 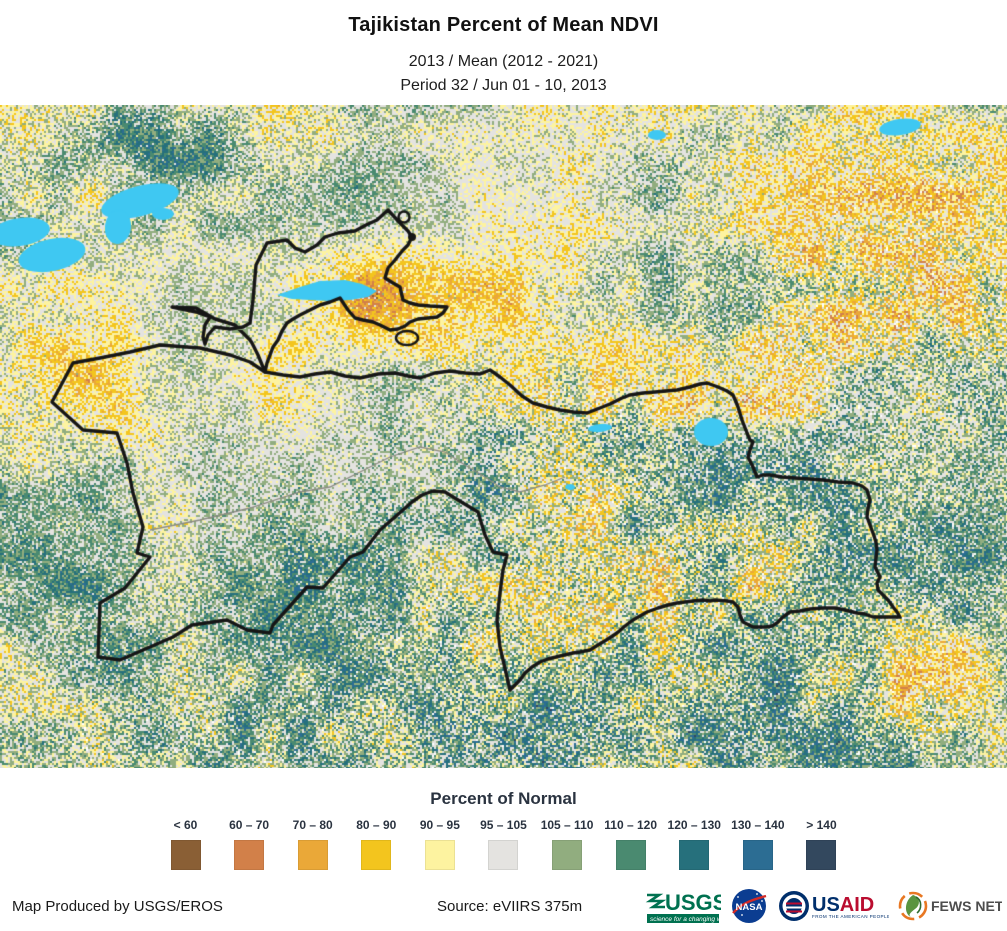 I want to click on source-text: Source: eVIIRS 375m, so click(x=510, y=906).